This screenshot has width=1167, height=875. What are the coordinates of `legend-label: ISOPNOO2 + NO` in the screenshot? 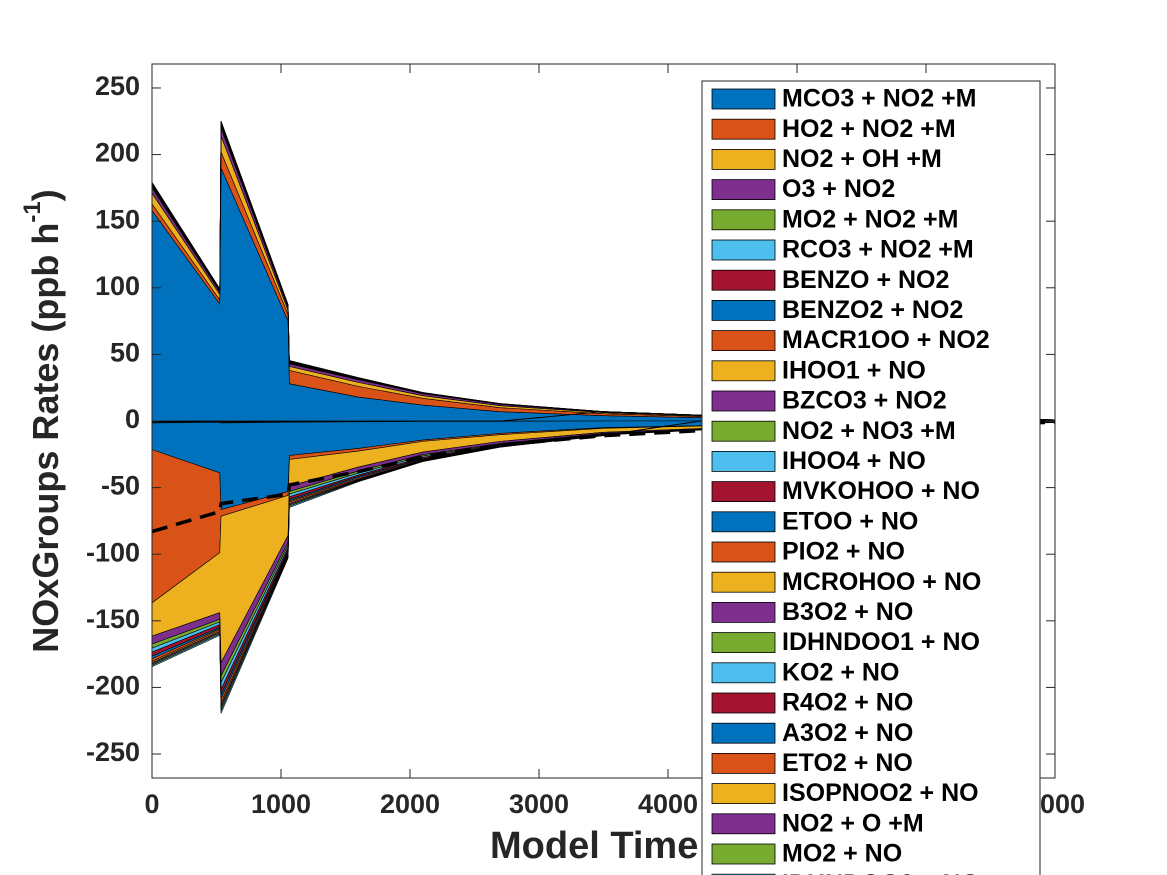 It's located at (880, 793).